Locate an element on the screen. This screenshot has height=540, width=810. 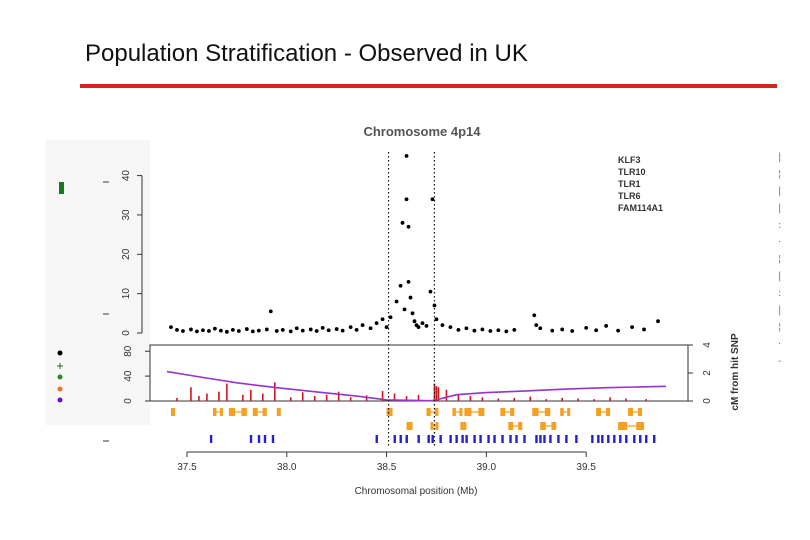
x-axis-label: Chromosomal position (Mb) is located at coordinates (416, 491).